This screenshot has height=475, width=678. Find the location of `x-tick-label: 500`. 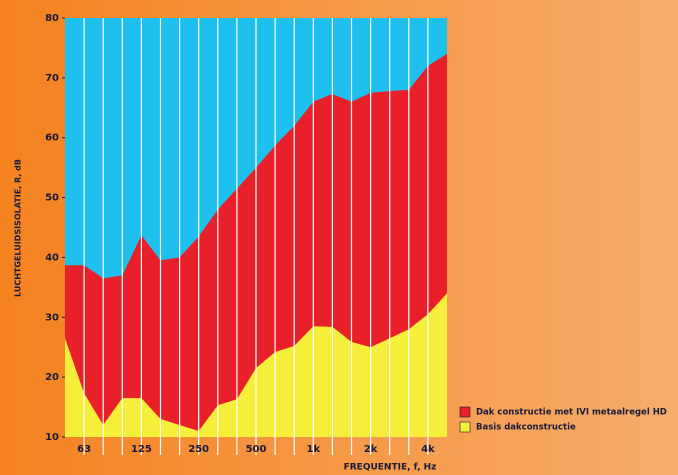

x-tick-label: 500 is located at coordinates (256, 449).